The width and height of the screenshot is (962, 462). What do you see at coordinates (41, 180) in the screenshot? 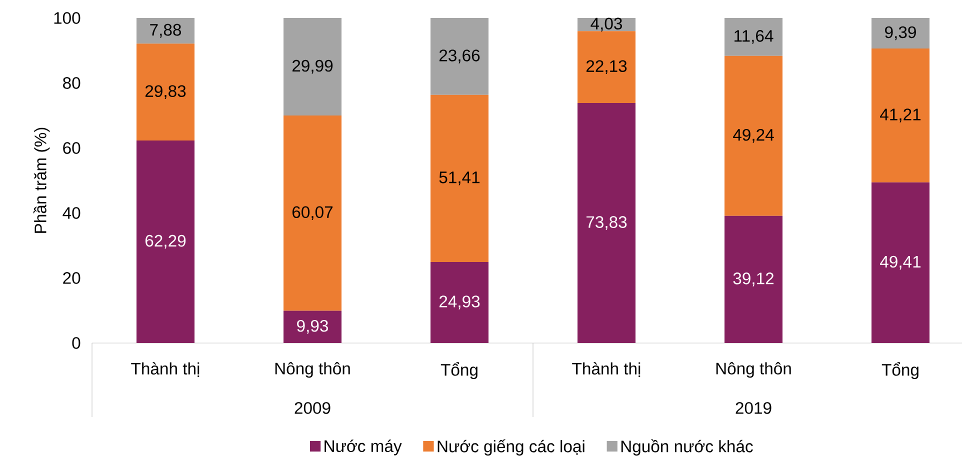
I see `y-axis-title: Phần trăm (%)` at bounding box center [41, 180].